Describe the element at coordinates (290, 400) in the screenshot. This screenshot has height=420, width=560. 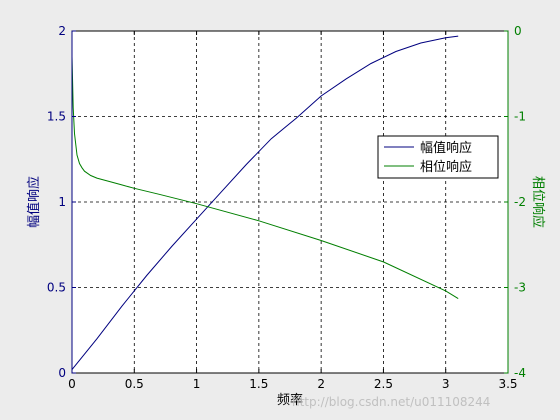
I see `x-axis-label: 频率` at that location.